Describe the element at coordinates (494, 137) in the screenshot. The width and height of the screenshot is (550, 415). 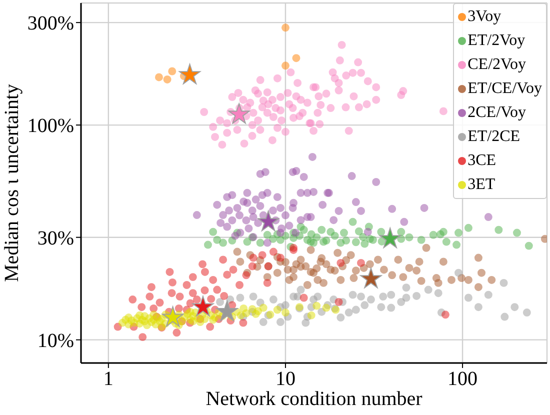
I see `legend-label: ET/2CE` at that location.